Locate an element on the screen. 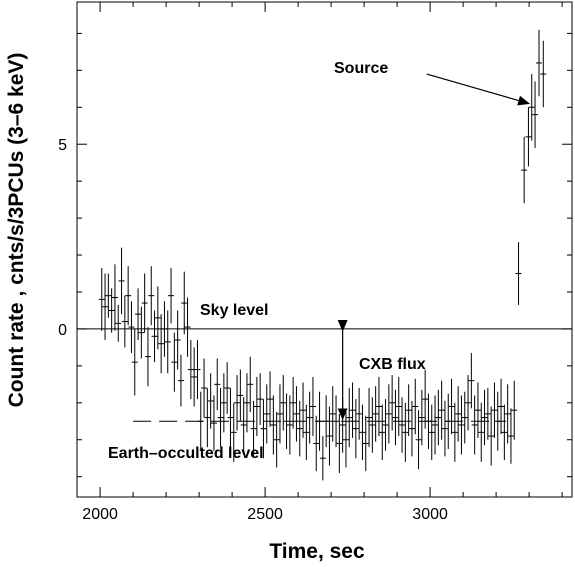  sky-level-label: Sky level is located at coordinates (234, 310).